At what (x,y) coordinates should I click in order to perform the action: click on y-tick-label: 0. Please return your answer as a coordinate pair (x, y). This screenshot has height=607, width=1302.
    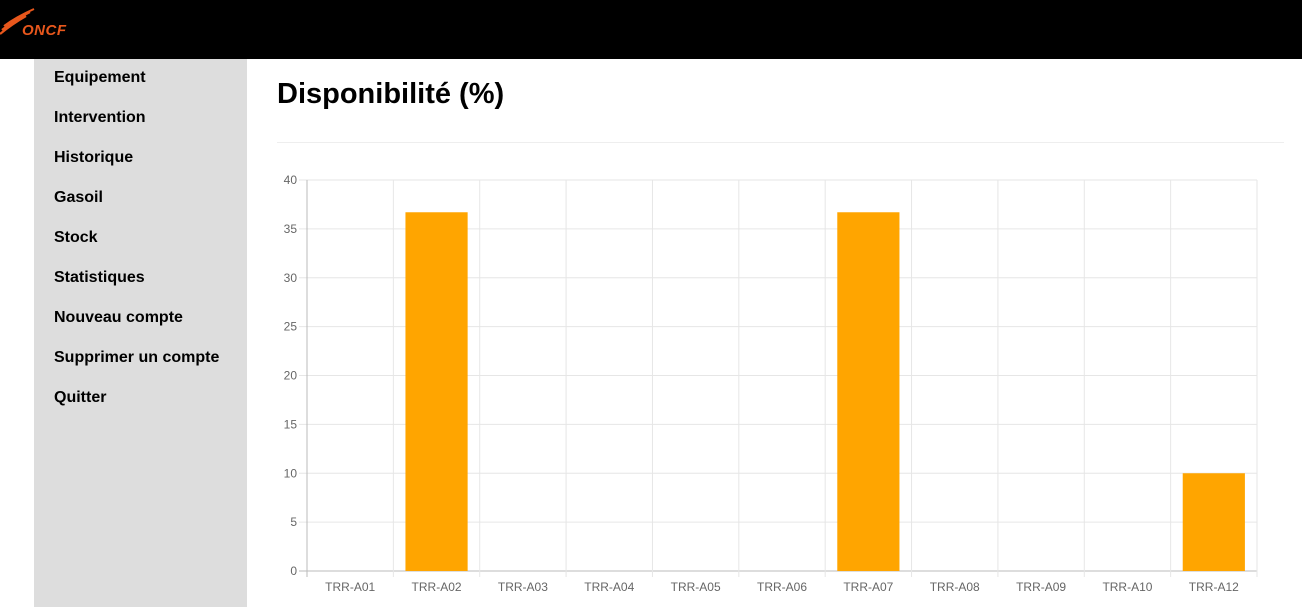
    Looking at the image, I should click on (293, 571).